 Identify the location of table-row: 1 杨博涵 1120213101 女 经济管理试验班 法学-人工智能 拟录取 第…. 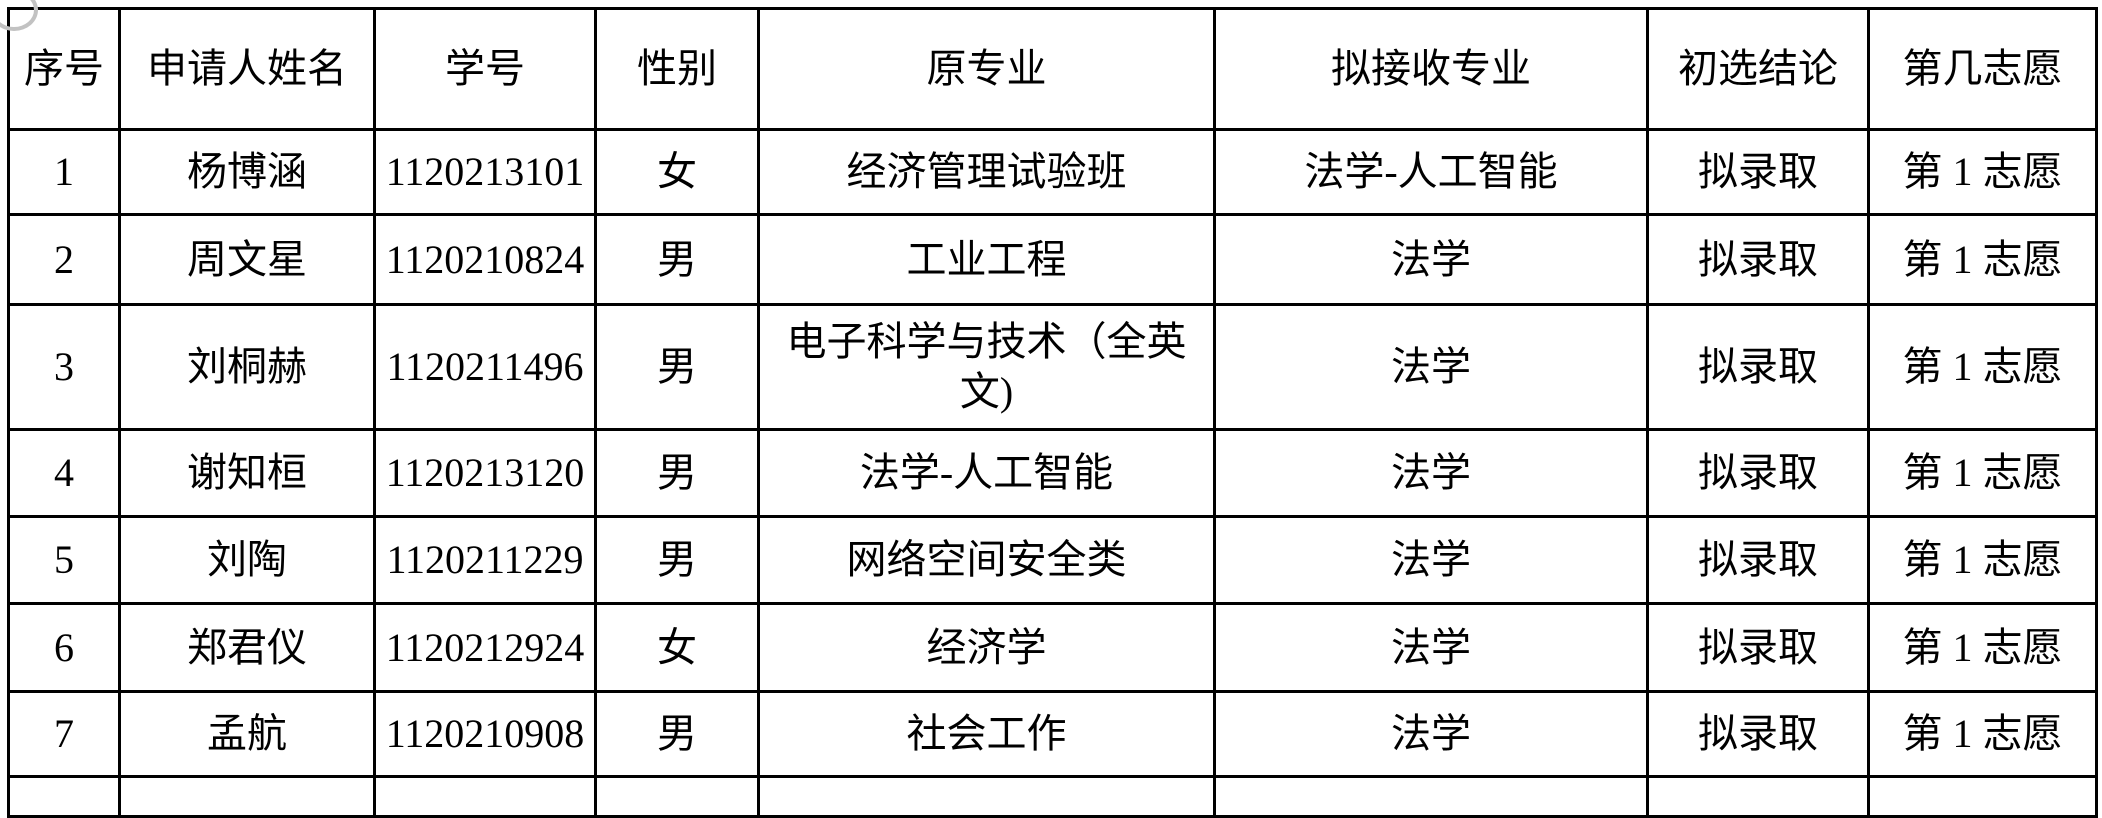
(1052, 172).